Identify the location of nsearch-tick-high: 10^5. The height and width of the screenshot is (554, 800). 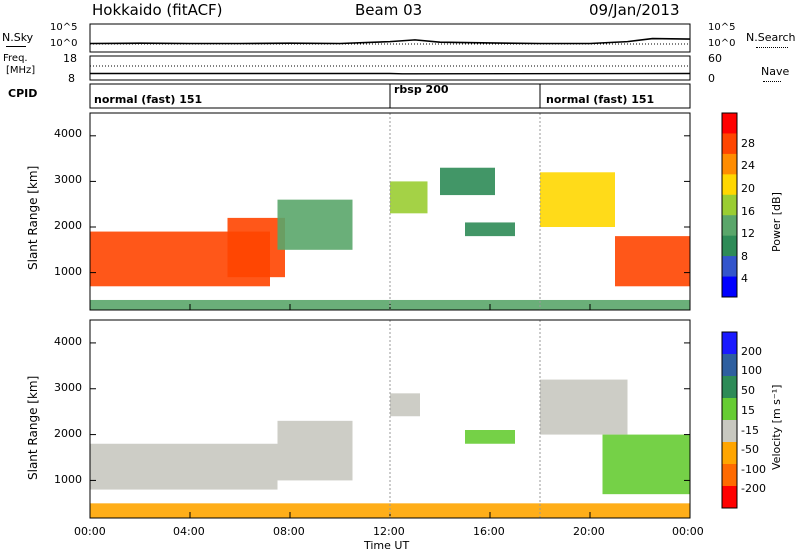
(722, 27).